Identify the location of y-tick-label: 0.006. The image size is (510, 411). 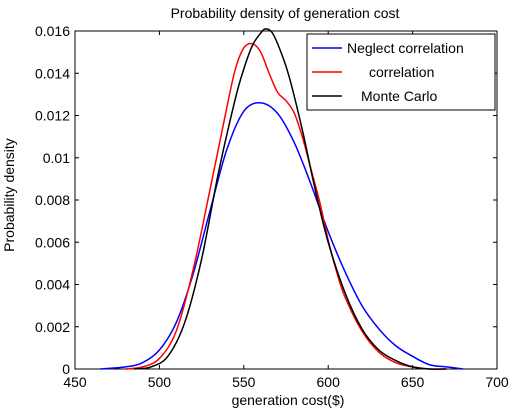
(52, 242).